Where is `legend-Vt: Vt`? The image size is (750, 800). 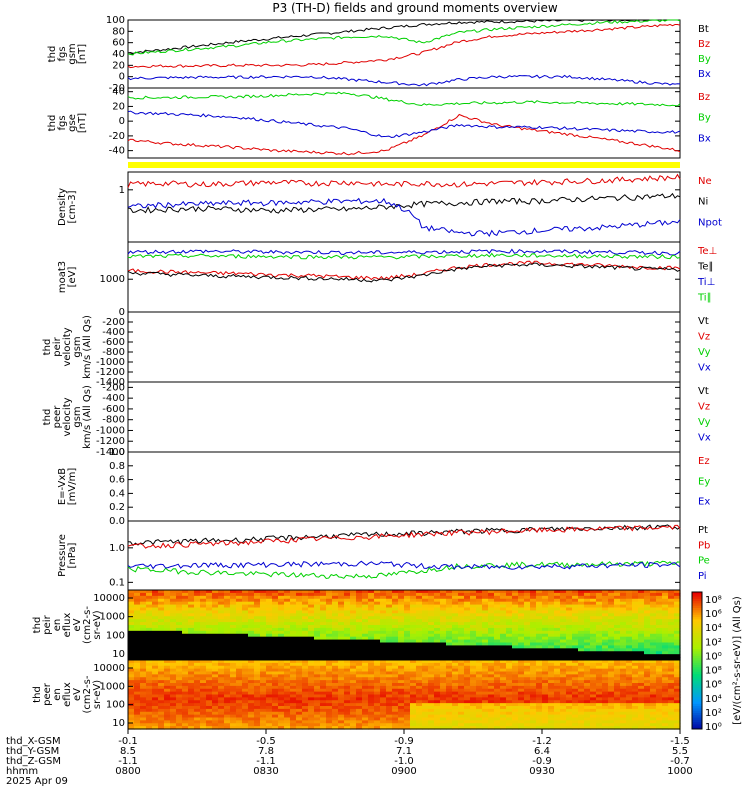
legend-Vt: Vt is located at coordinates (703, 391).